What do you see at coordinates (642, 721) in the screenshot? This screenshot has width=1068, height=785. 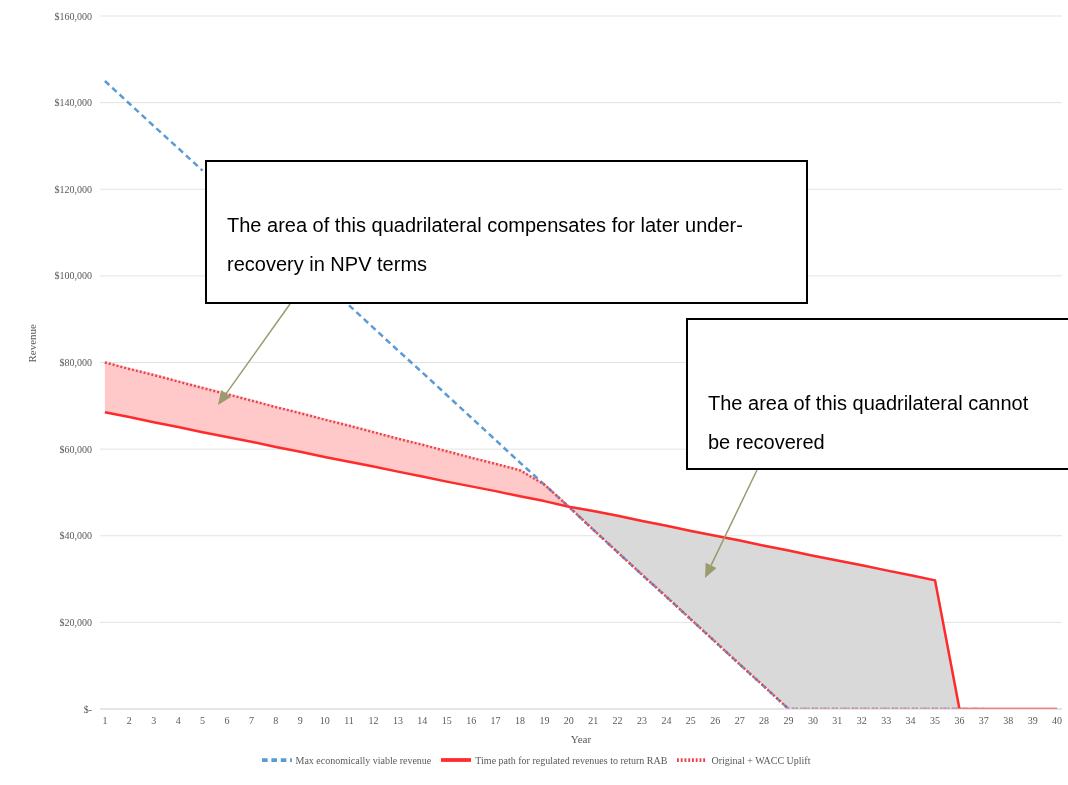 I see `x-tick-label: 23` at bounding box center [642, 721].